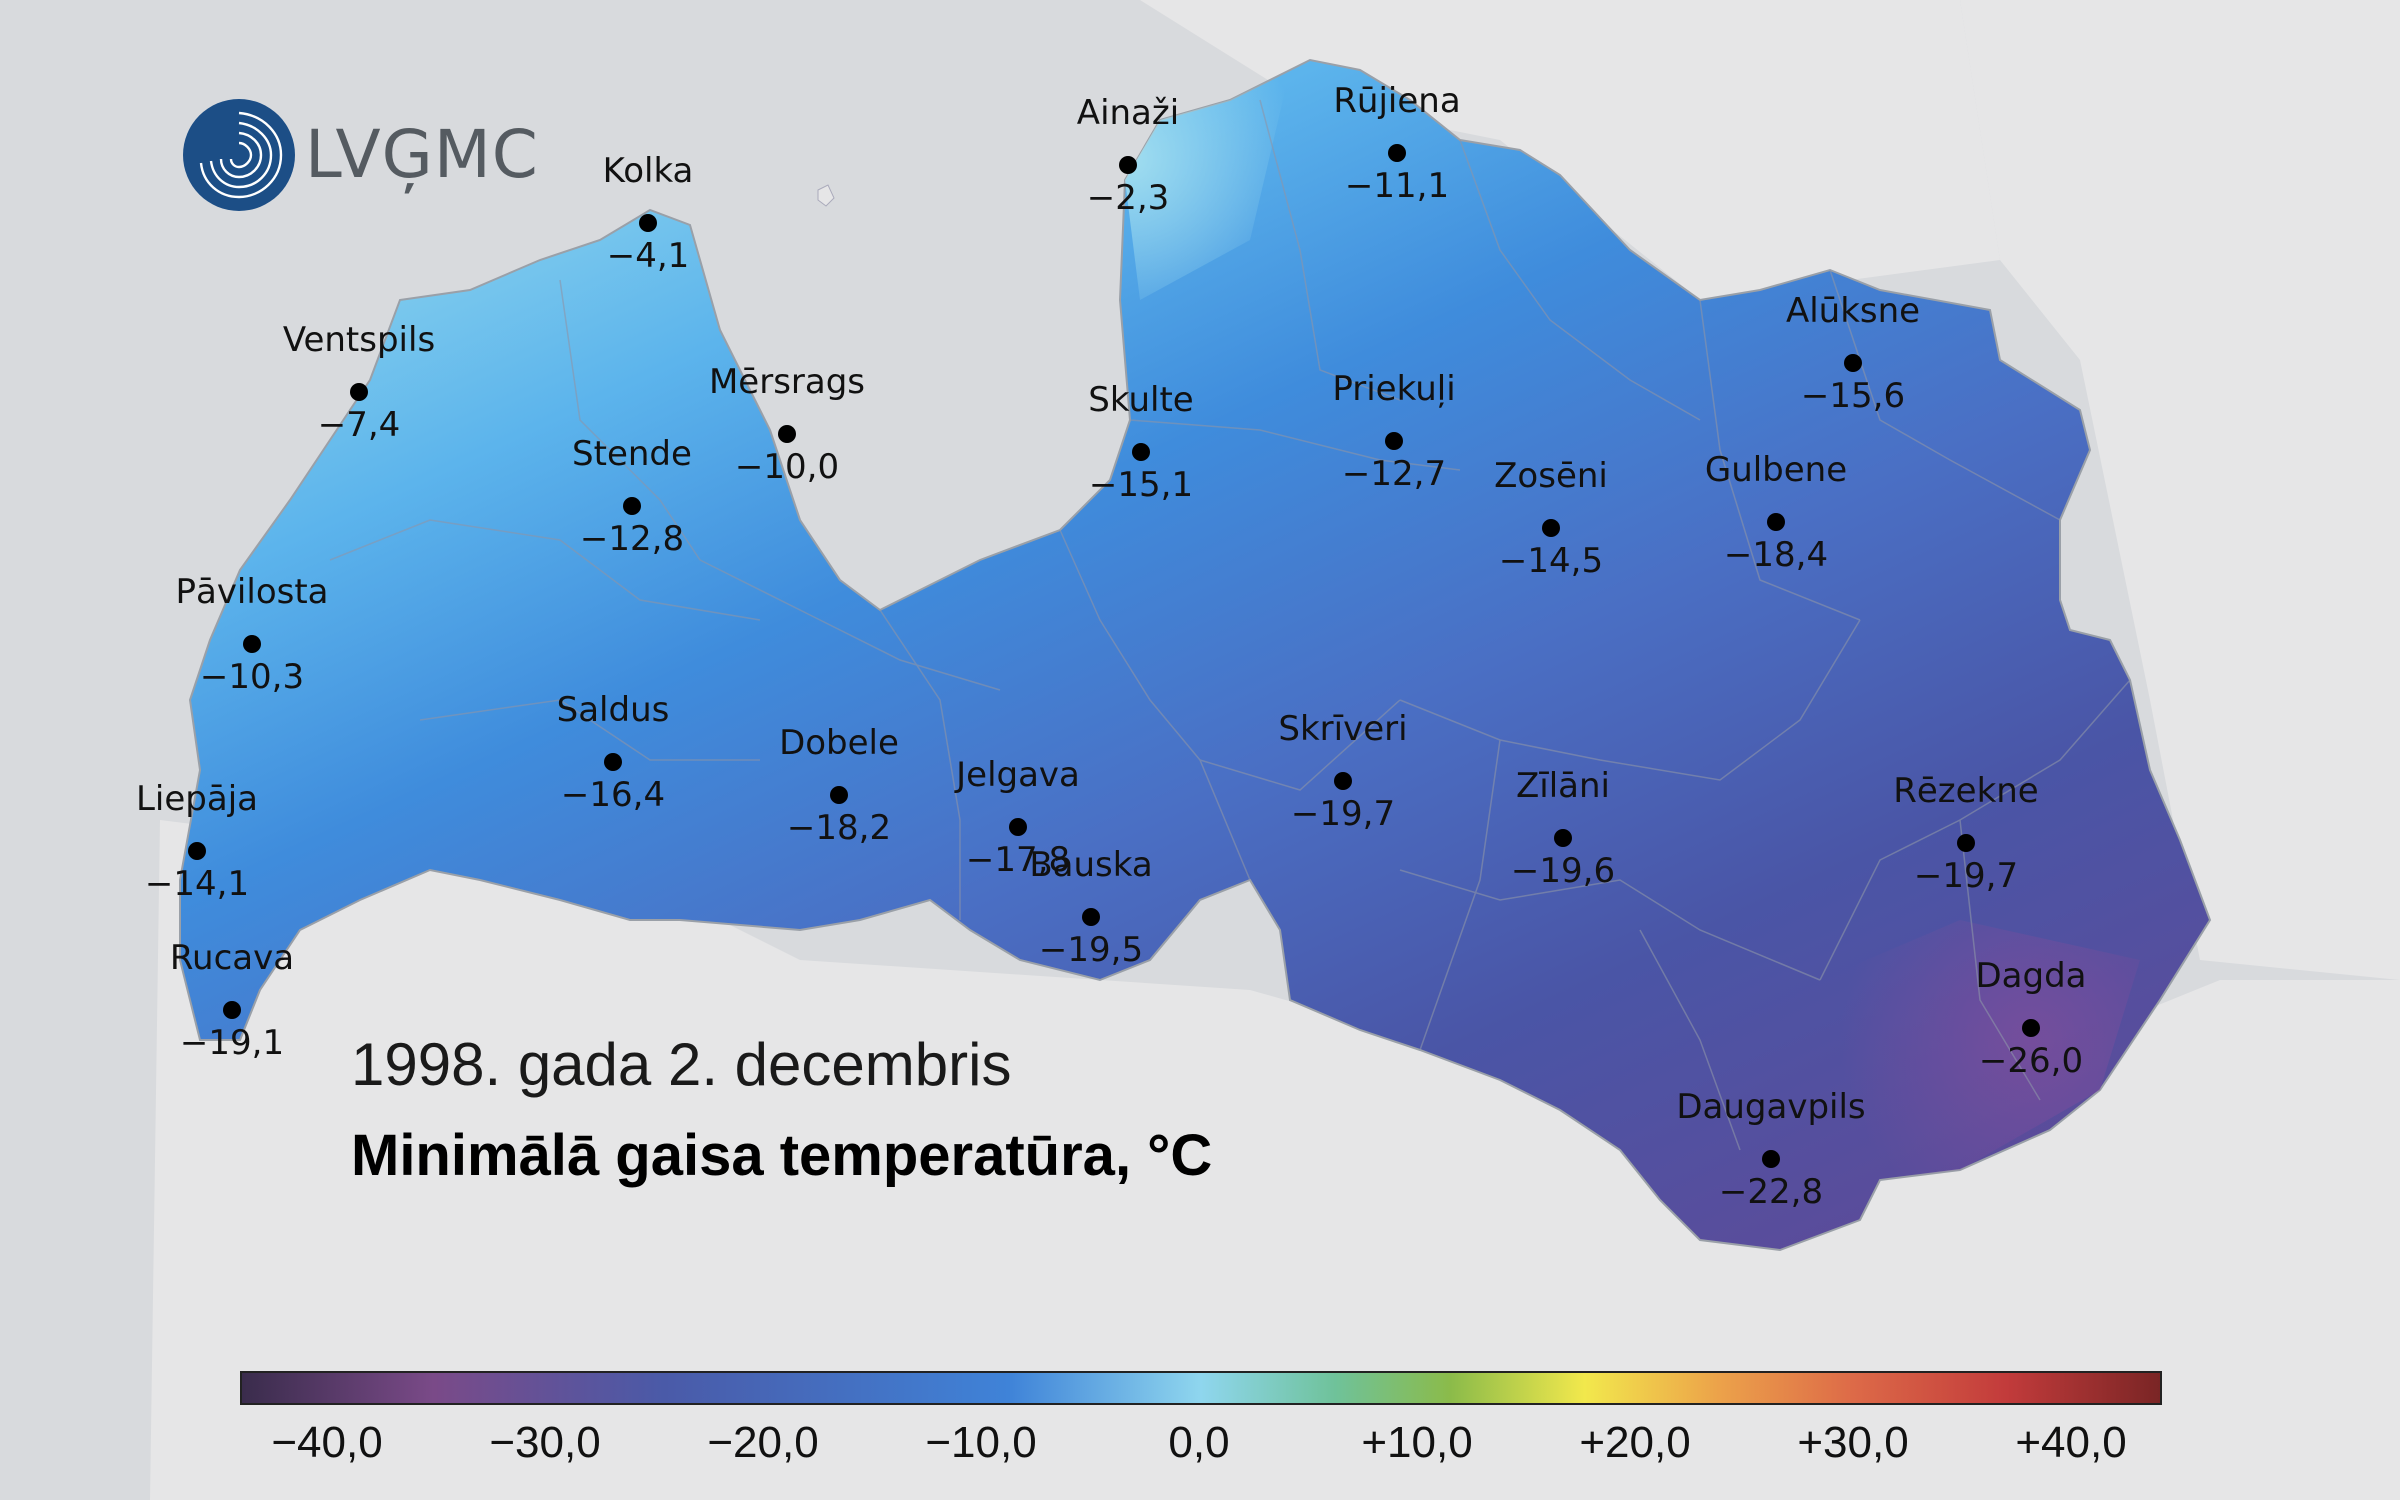 This screenshot has height=1500, width=2400. What do you see at coordinates (839, 743) in the screenshot?
I see `station-name: Dobele` at bounding box center [839, 743].